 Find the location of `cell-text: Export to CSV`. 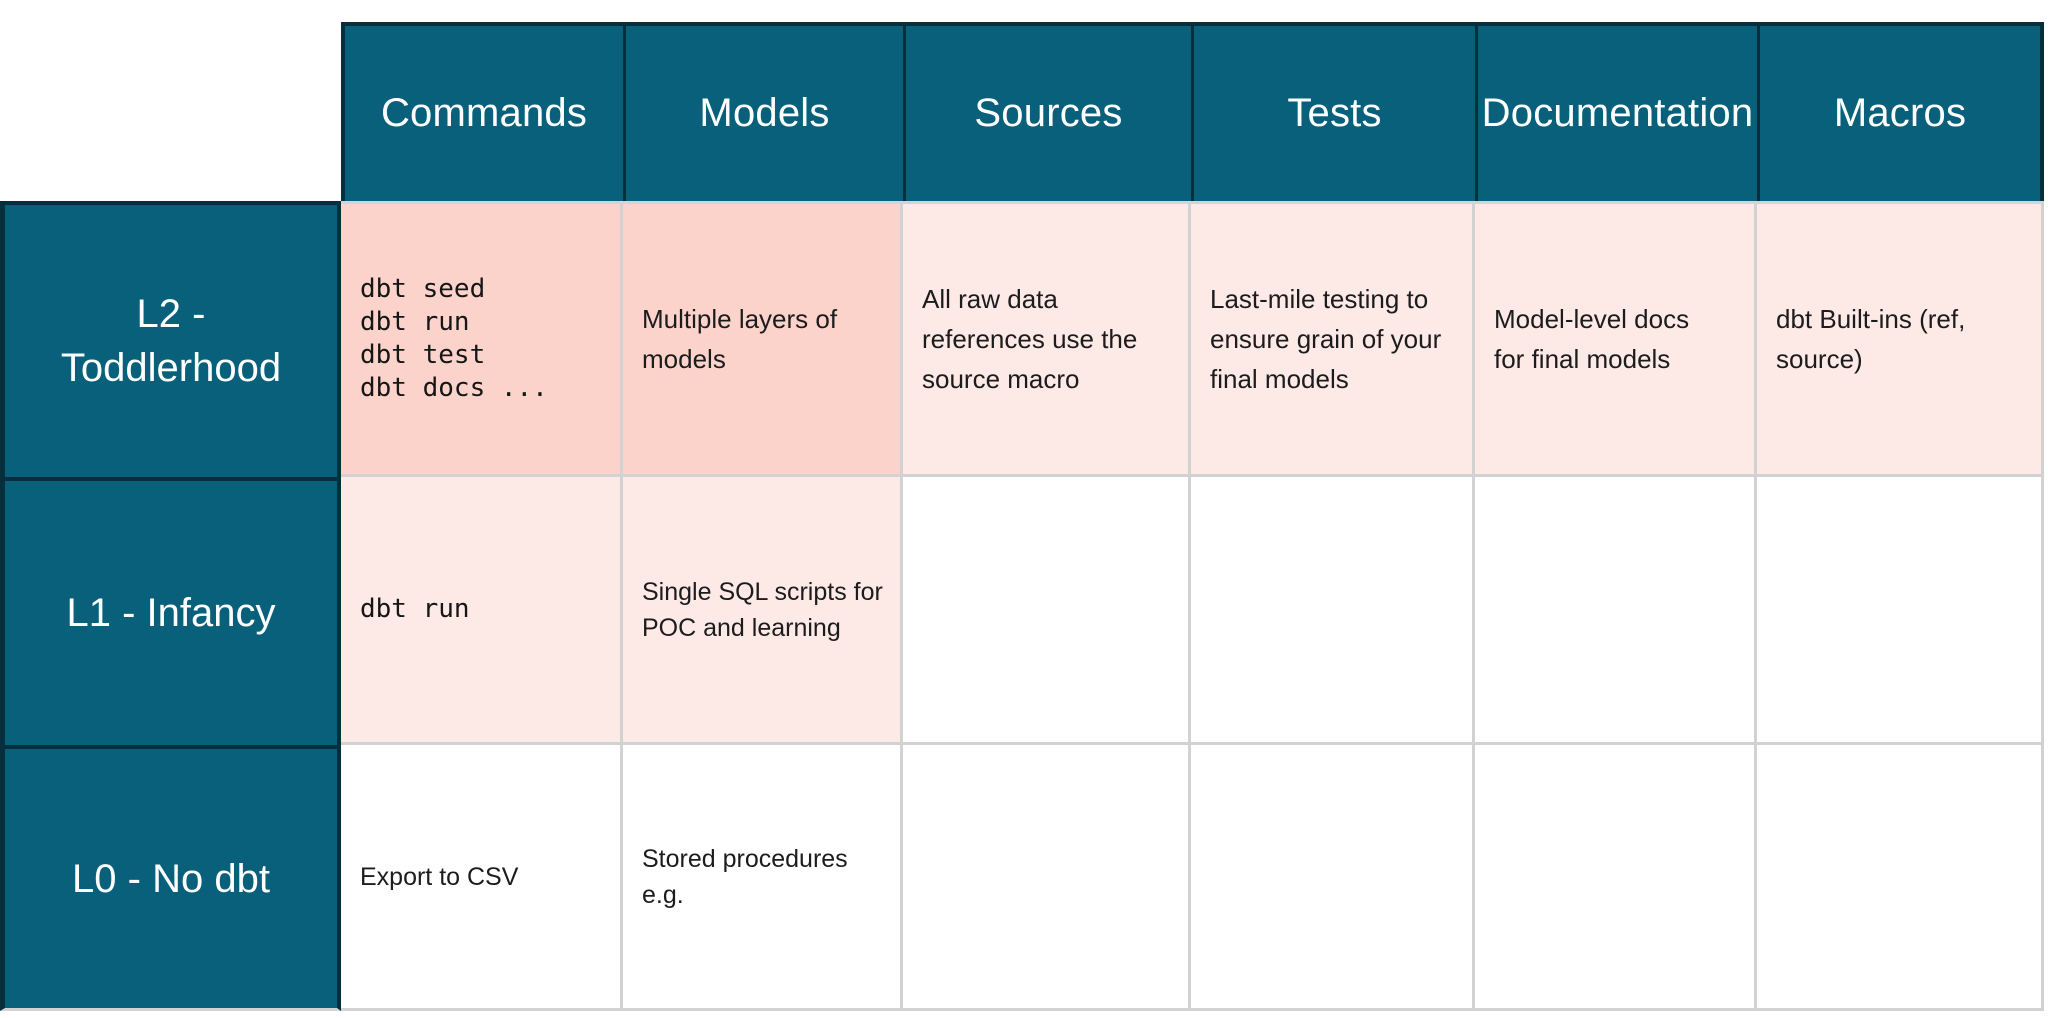

cell-text: Export to CSV is located at coordinates (439, 876).